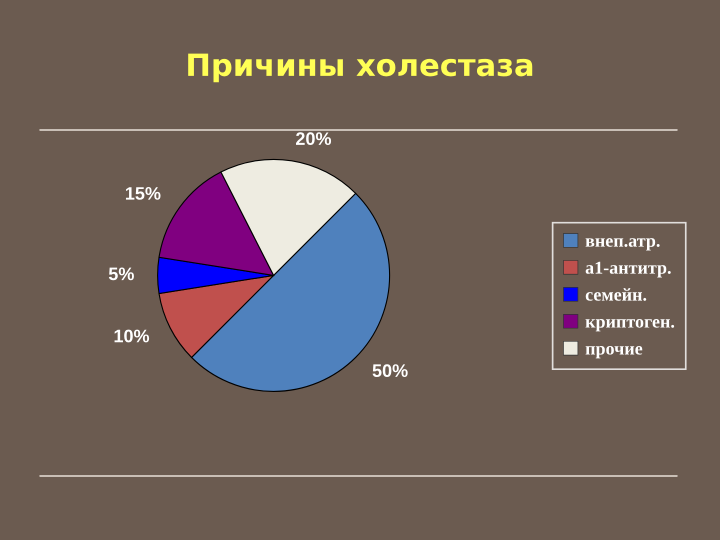 The height and width of the screenshot is (540, 720). Describe the element at coordinates (614, 352) in the screenshot. I see `legend-label: прочие` at that location.